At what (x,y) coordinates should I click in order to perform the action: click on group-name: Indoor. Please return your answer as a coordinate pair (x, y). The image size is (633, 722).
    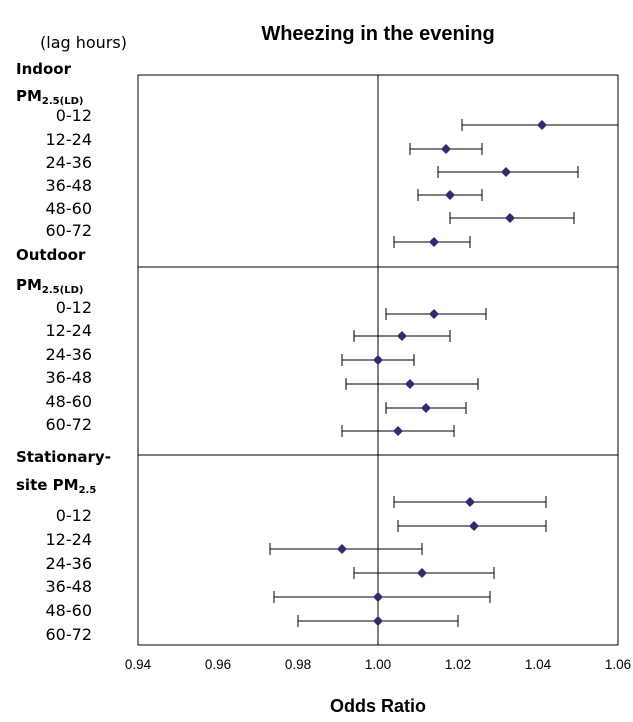
    Looking at the image, I should click on (44, 69).